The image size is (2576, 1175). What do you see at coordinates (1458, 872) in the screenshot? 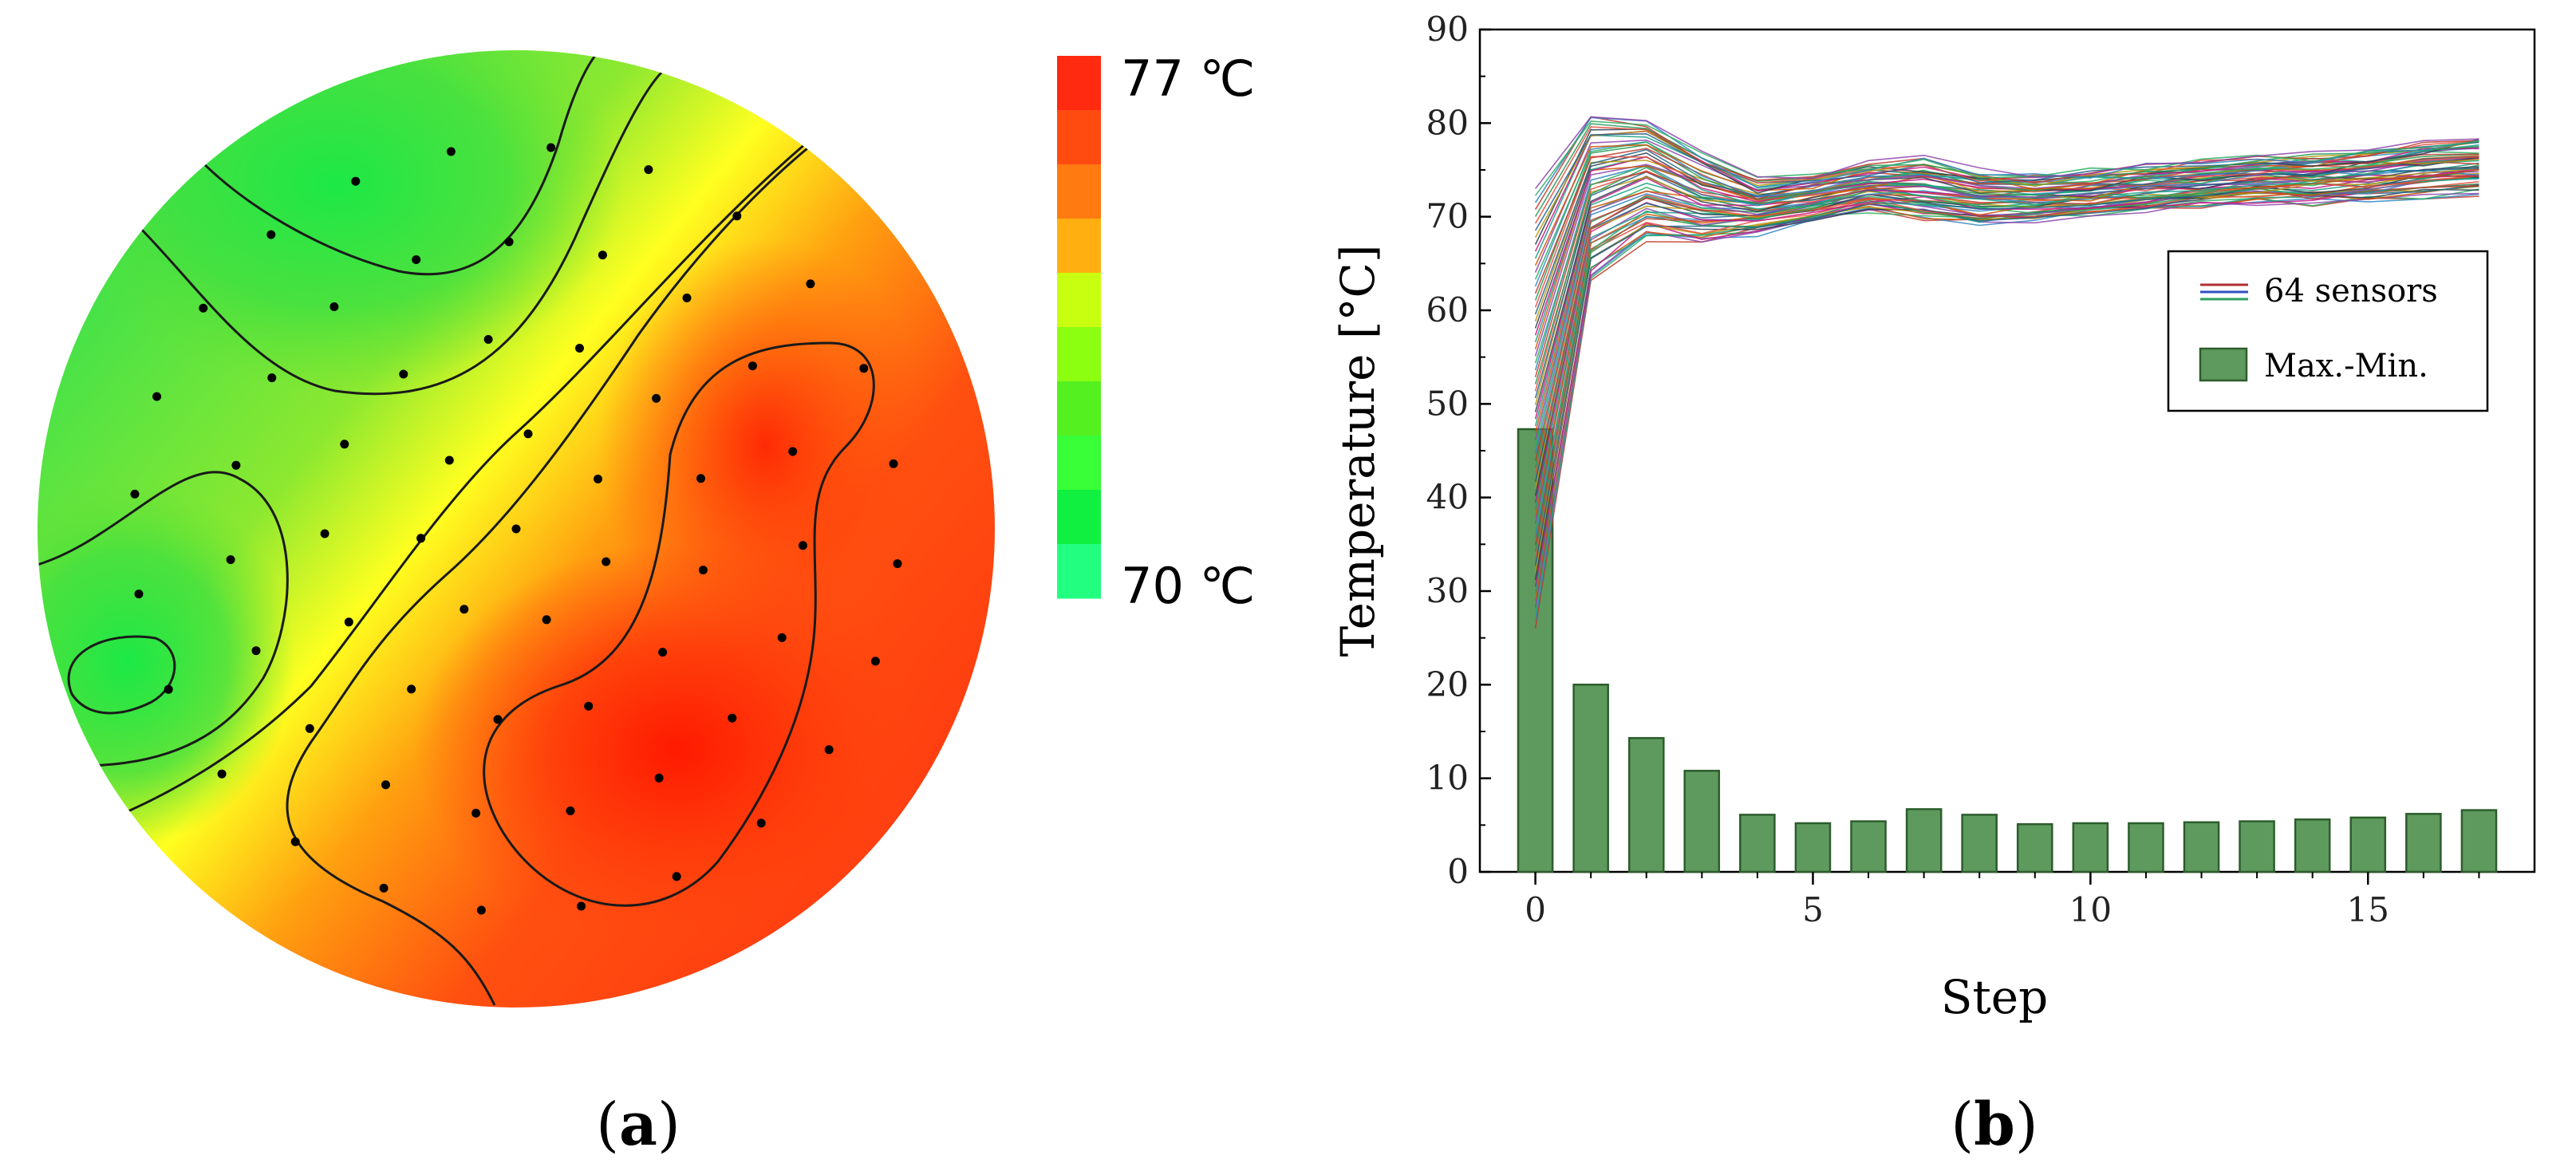
I see `y-tick-label: 0` at bounding box center [1458, 872].